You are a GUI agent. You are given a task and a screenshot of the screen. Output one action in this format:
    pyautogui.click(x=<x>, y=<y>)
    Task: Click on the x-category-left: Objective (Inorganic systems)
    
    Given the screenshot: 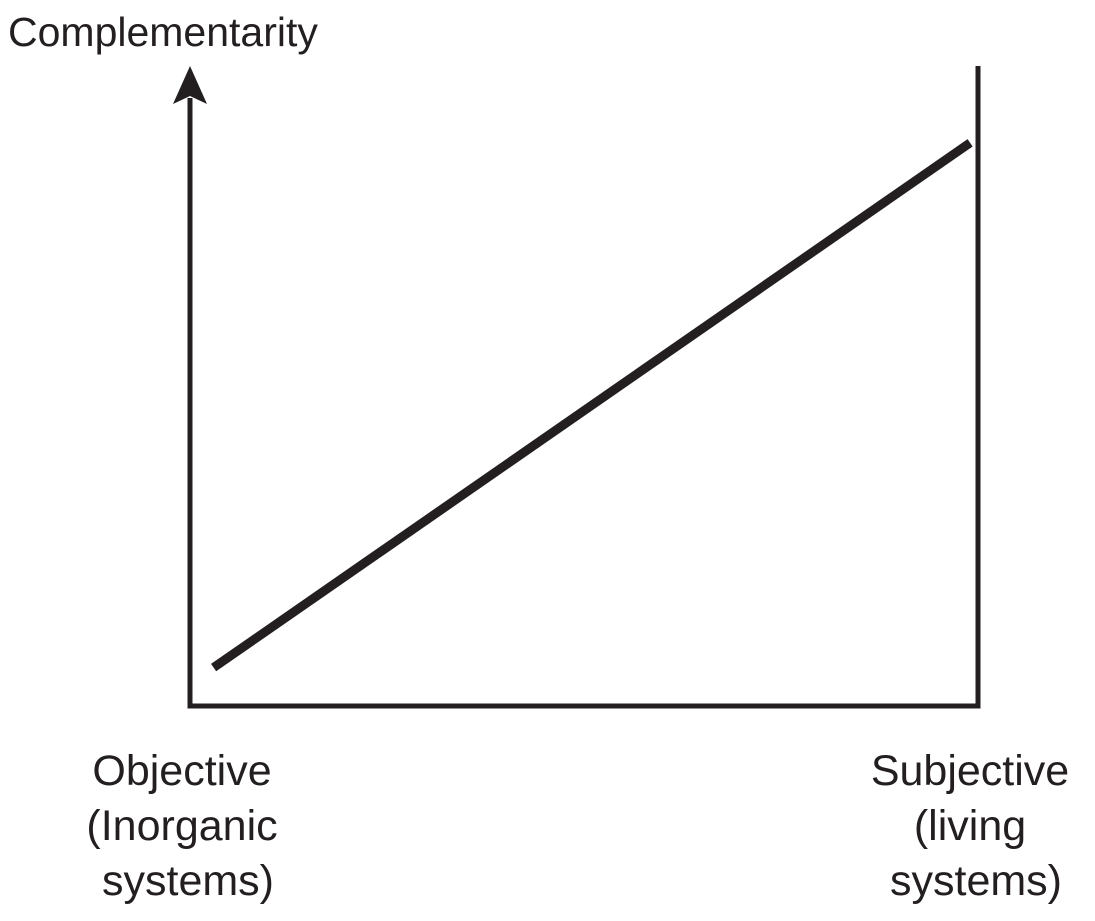 What is the action you would take?
    pyautogui.click(x=187, y=826)
    